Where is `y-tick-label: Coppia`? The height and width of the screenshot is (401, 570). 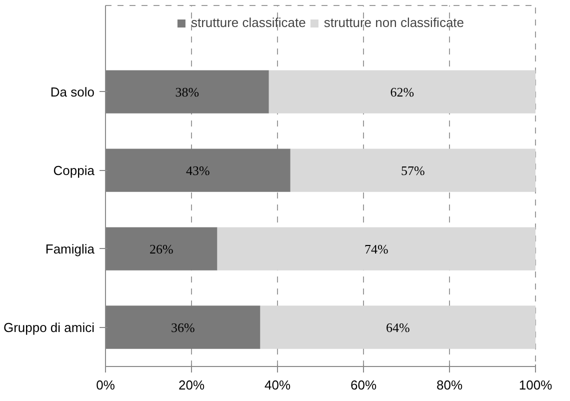 y-tick-label: Coppia is located at coordinates (74, 170).